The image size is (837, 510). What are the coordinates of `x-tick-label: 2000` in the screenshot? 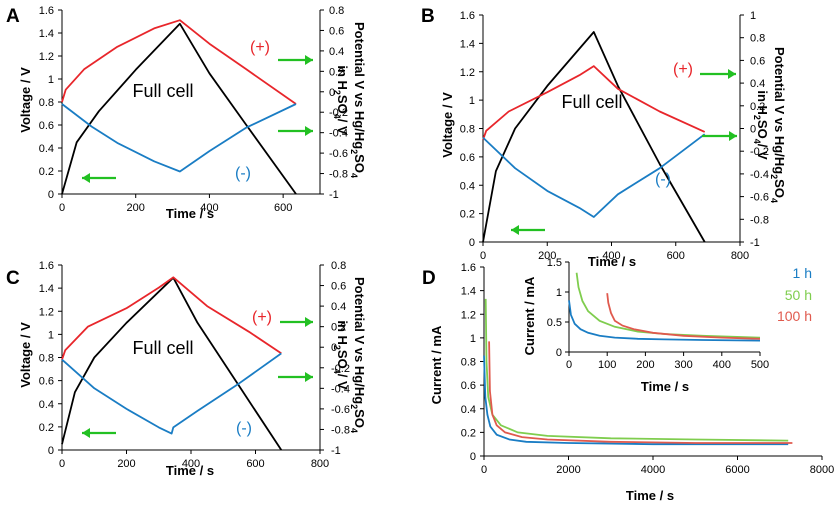 It's located at (568, 470).